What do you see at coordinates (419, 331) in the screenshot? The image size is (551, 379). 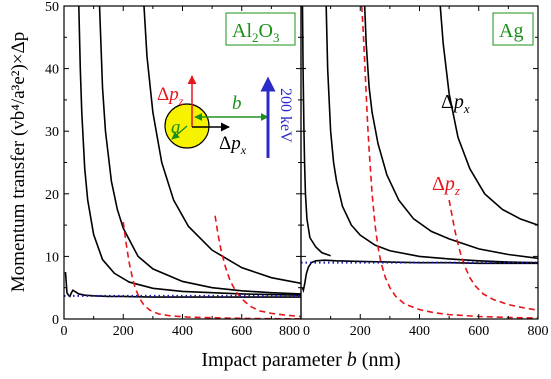 I see `right-x-tick-label: 400` at bounding box center [419, 331].